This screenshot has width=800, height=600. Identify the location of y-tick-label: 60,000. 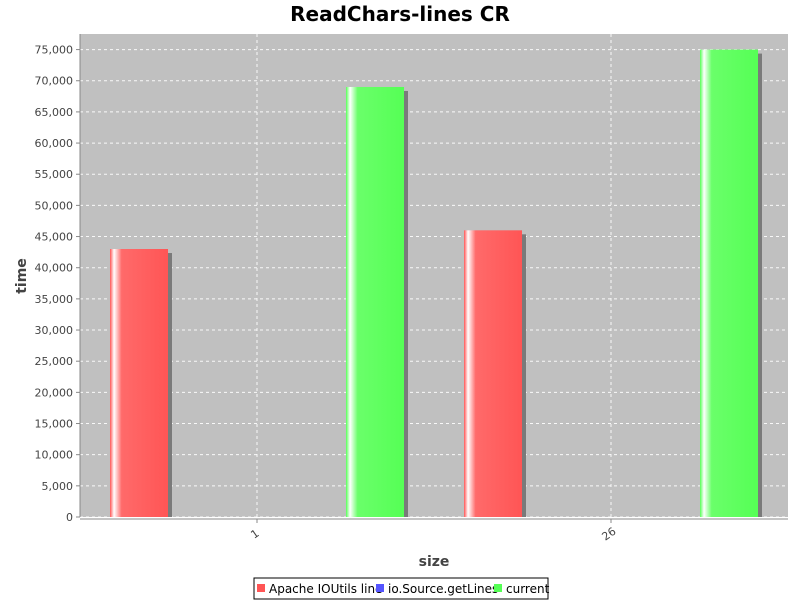
(54, 143).